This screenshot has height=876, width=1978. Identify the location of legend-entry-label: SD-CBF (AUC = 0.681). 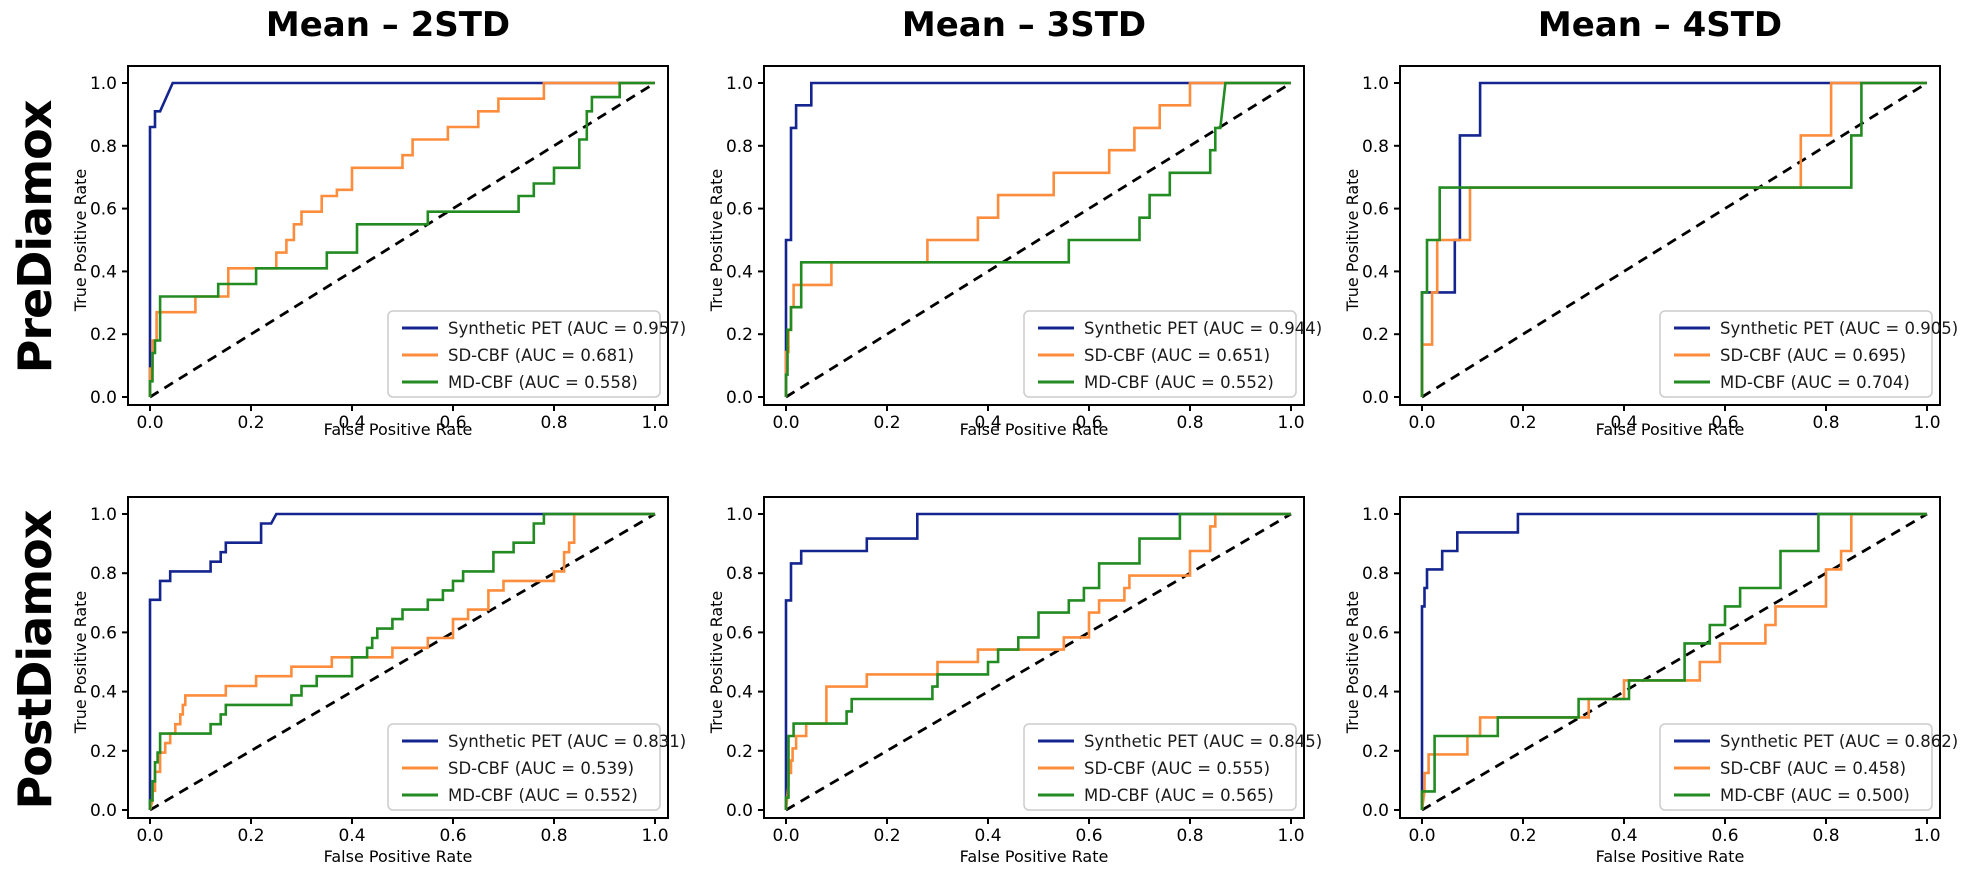
(541, 355).